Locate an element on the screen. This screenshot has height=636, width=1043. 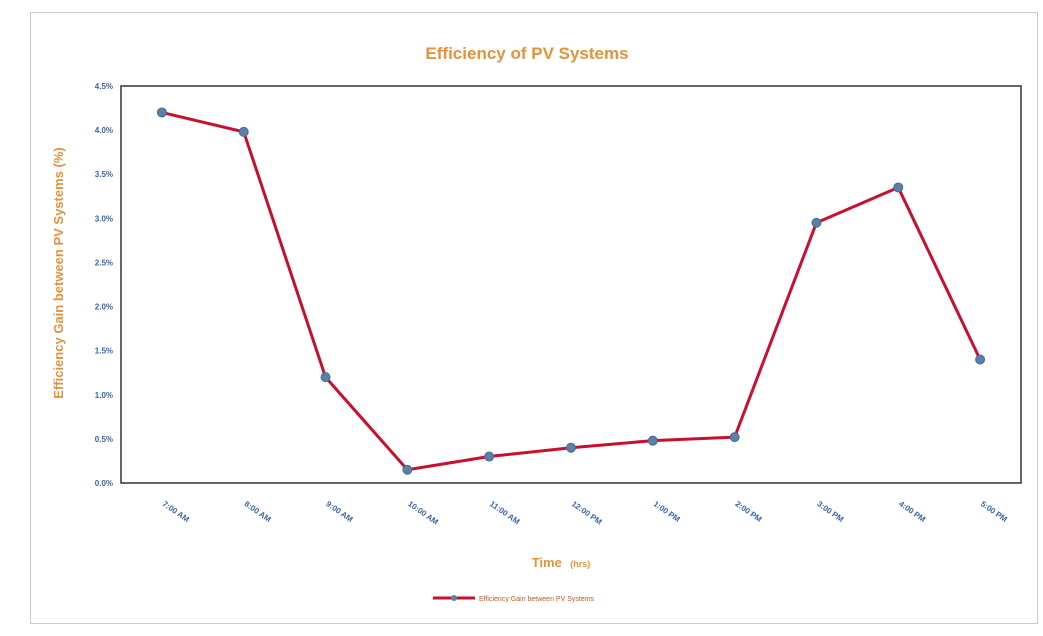
y-tick-label: 1.5% is located at coordinates (104, 351).